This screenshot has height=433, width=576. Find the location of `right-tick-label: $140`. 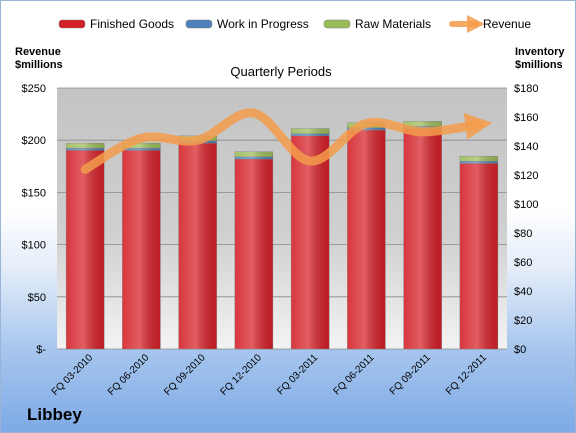

right-tick-label: $140 is located at coordinates (526, 147).